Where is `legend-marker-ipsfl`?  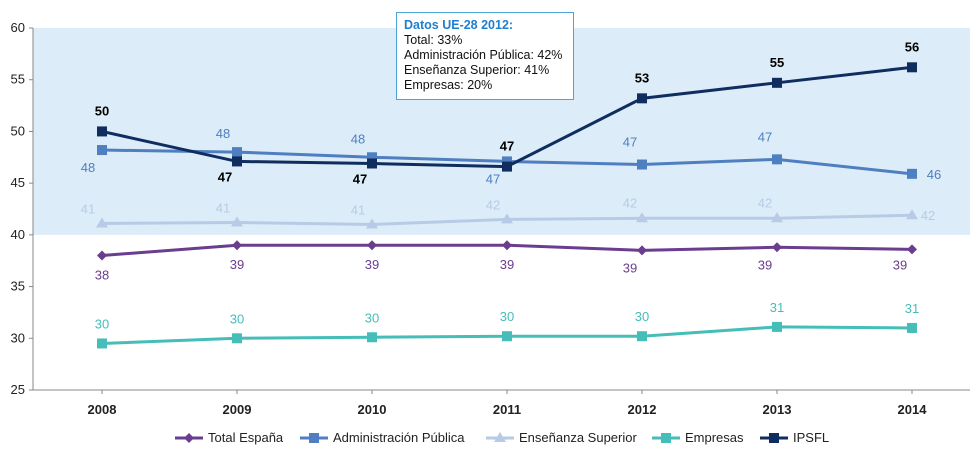
legend-marker-ipsfl is located at coordinates (774, 438).